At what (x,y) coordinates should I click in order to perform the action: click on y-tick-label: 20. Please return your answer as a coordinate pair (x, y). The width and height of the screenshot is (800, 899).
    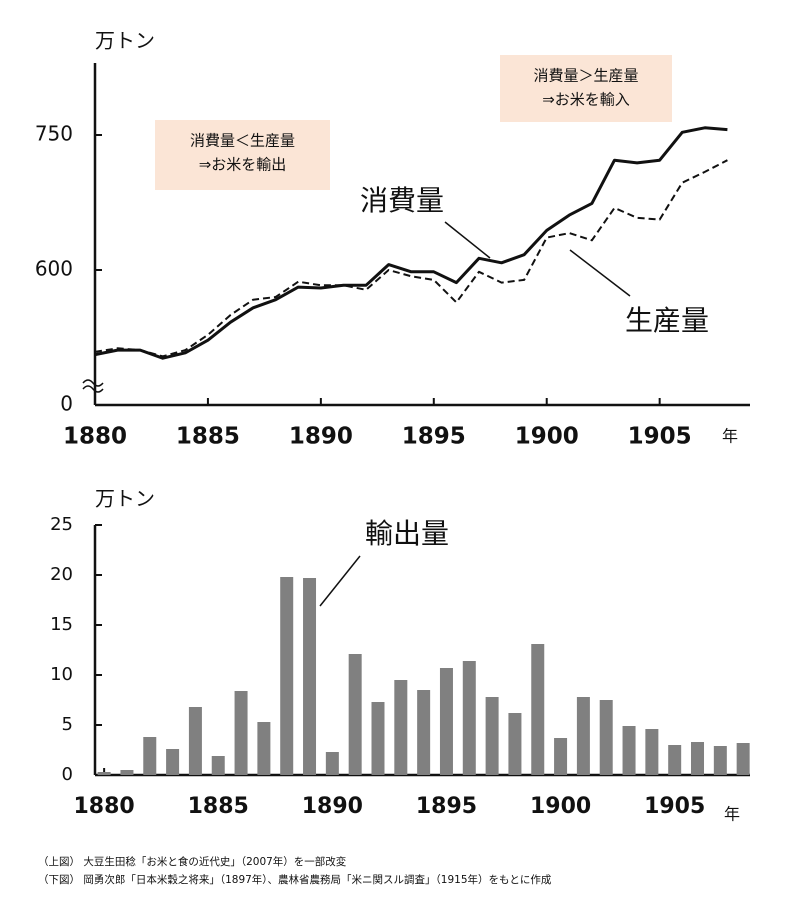
    Looking at the image, I should click on (61, 574).